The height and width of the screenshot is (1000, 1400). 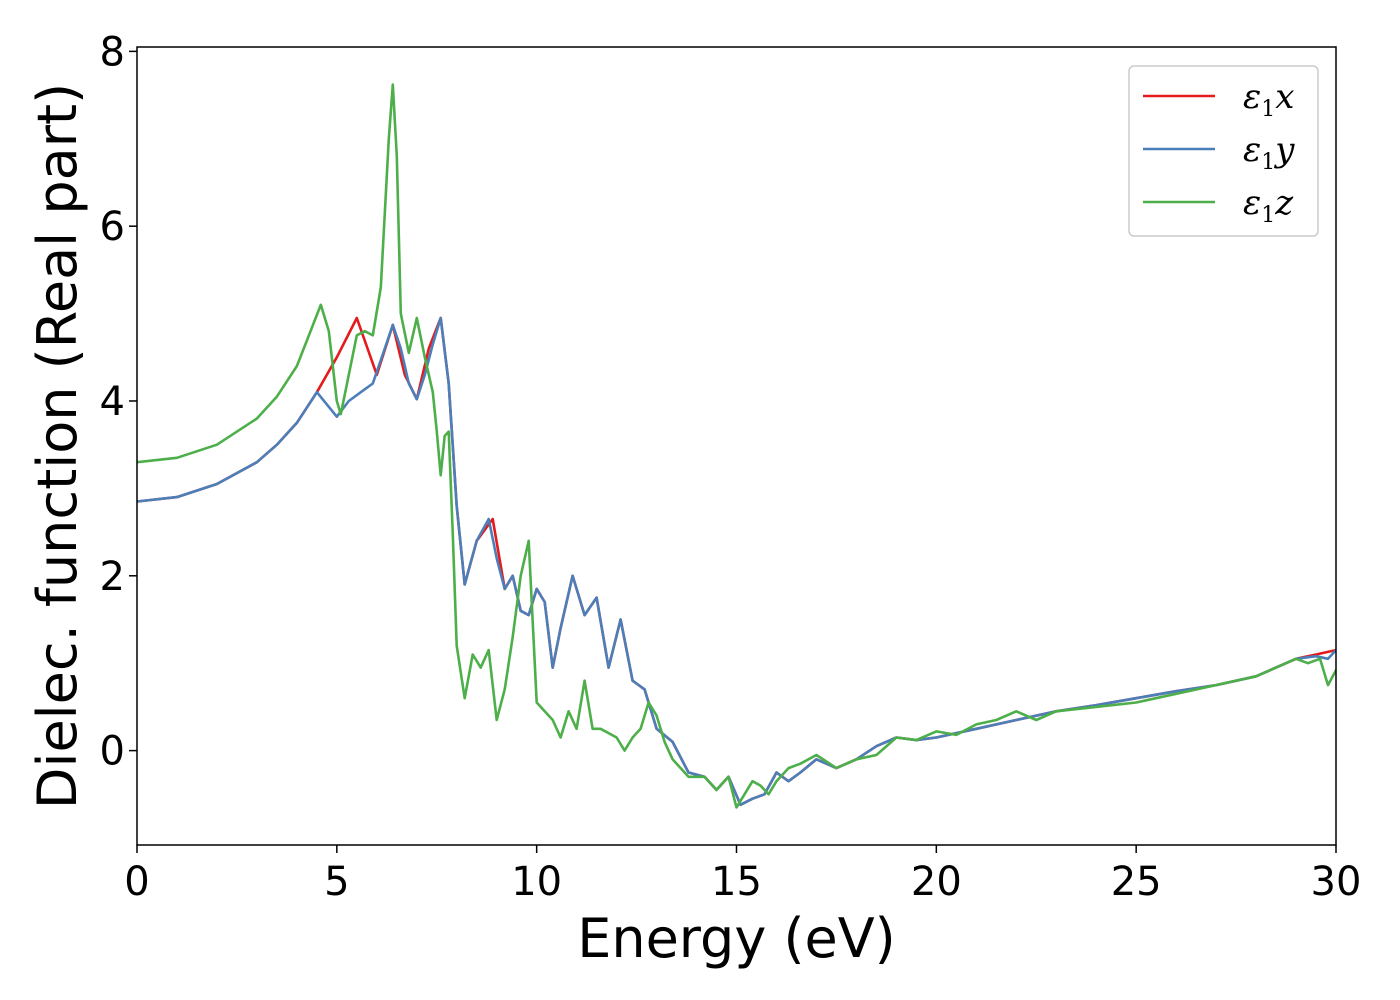 I want to click on x-tick-label: 30, so click(x=1336, y=882).